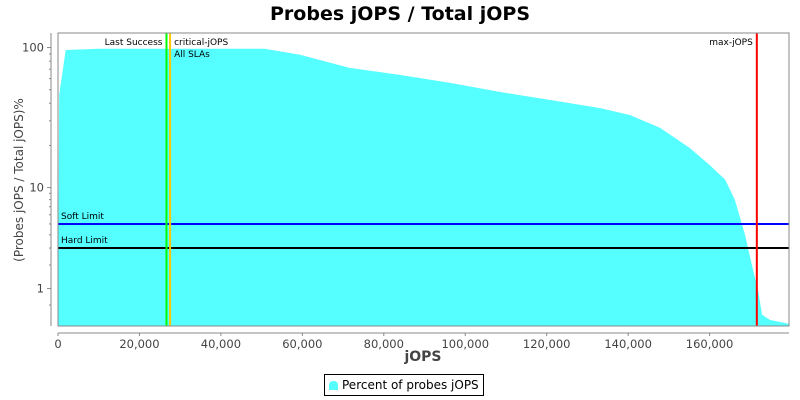 Image resolution: width=800 pixels, height=400 pixels. Describe the element at coordinates (302, 344) in the screenshot. I see `x-tick-label: 60,000` at that location.